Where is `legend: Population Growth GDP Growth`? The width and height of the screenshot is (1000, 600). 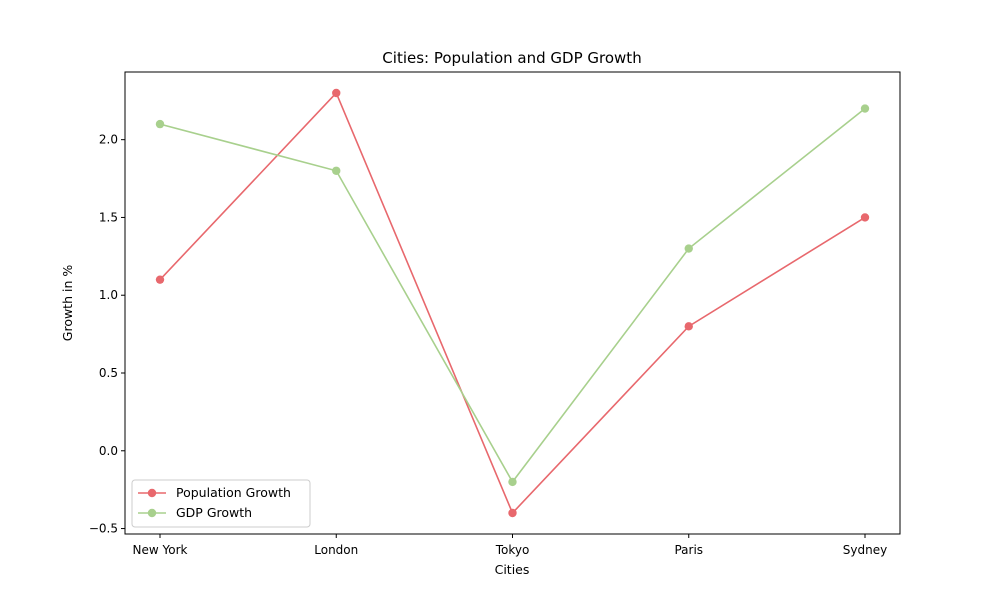 legend: Population Growth GDP Growth is located at coordinates (221, 503).